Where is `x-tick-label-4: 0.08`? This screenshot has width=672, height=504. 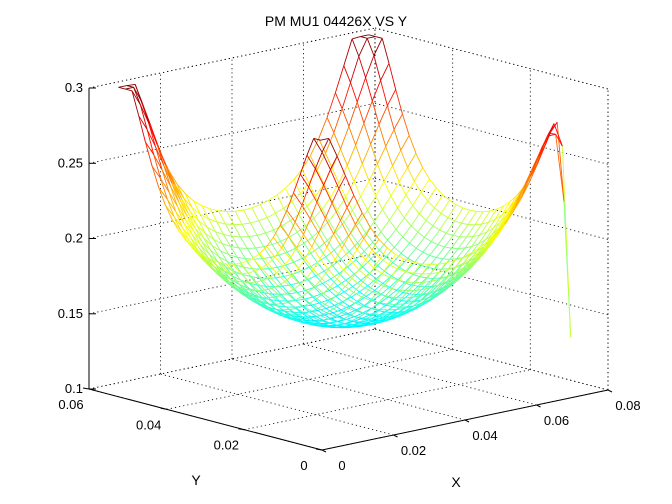
x-tick-label-4: 0.08 is located at coordinates (627, 405).